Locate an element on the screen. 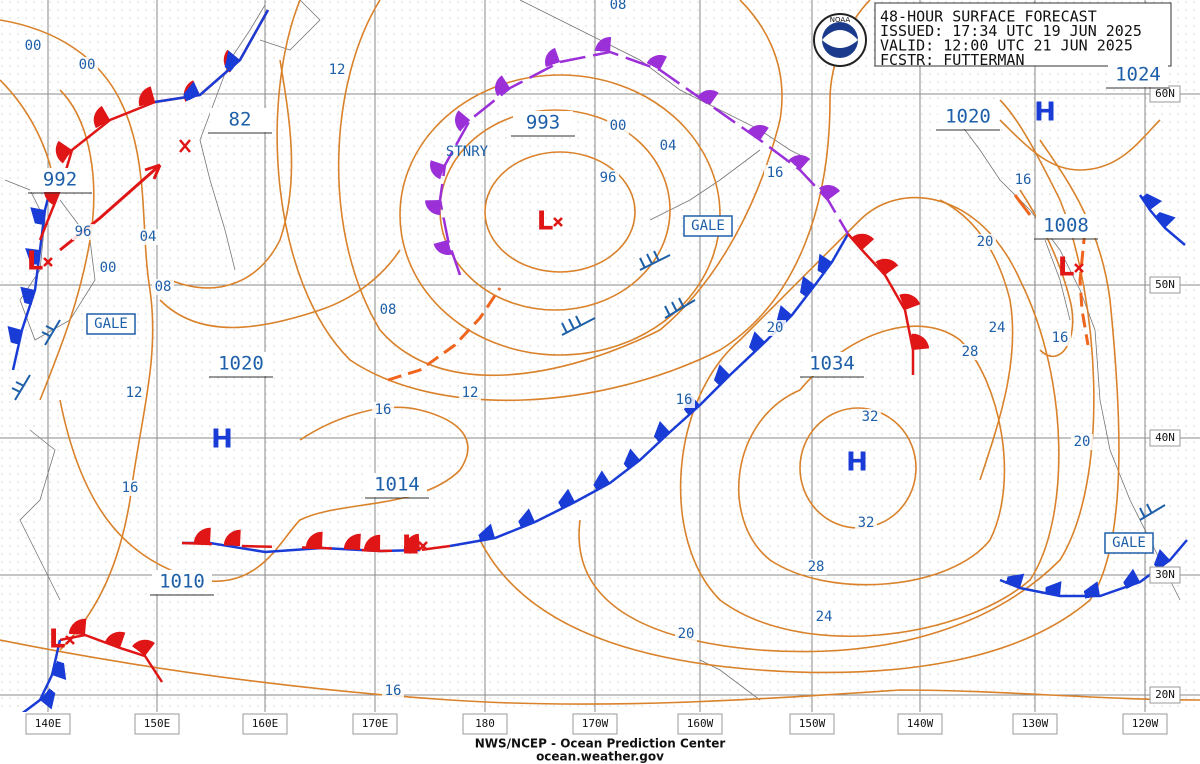 Image resolution: width=1200 pixels, height=764 pixels. lon-label: 120W is located at coordinates (1145, 723).